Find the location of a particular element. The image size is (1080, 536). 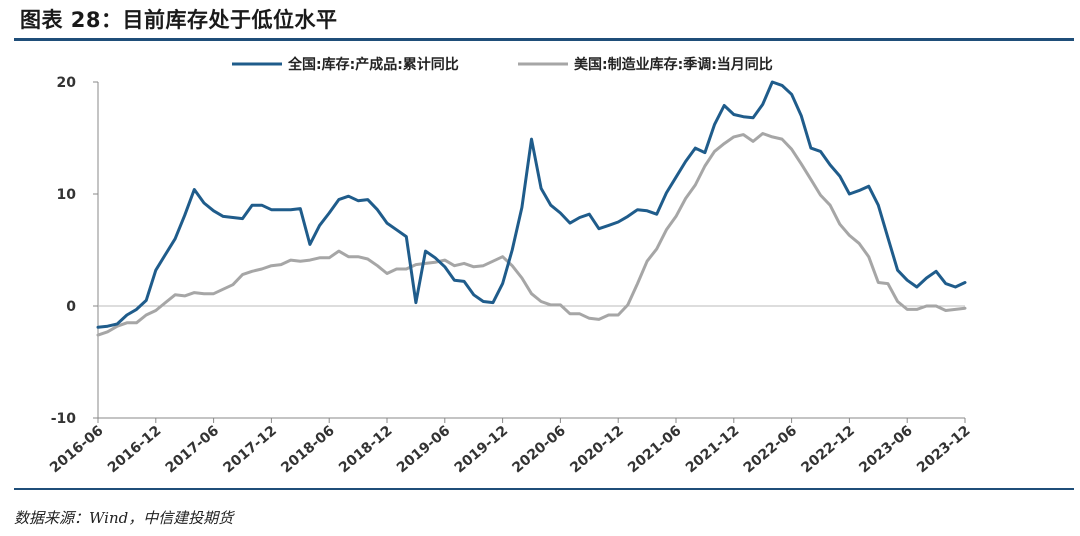

x-tick-label: 2017-06 is located at coordinates (193, 450).